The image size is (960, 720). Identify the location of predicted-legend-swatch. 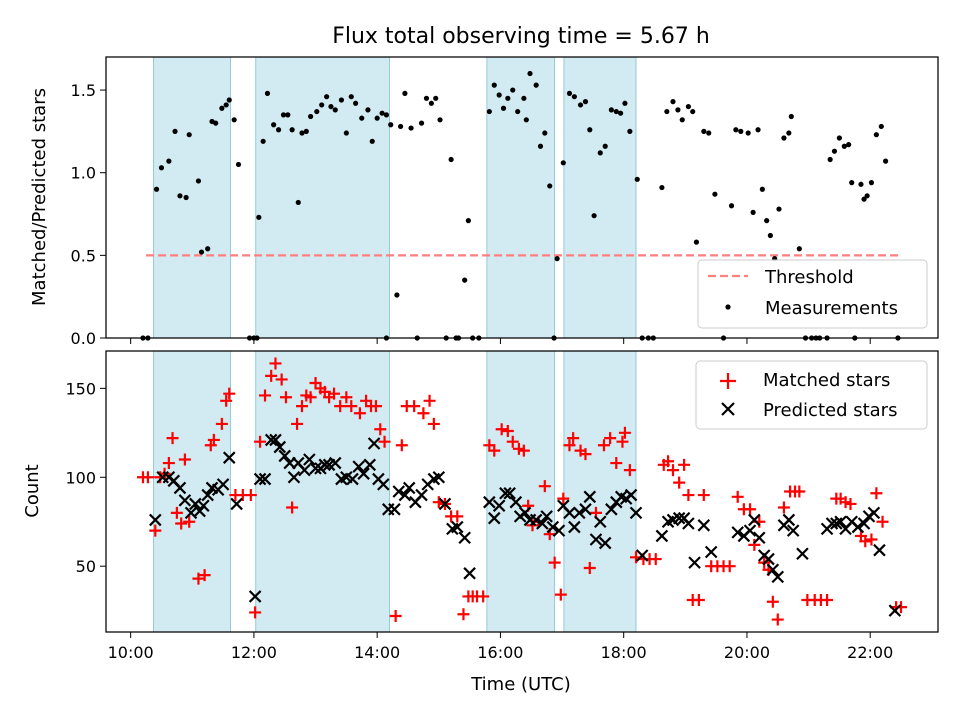
(728, 409).